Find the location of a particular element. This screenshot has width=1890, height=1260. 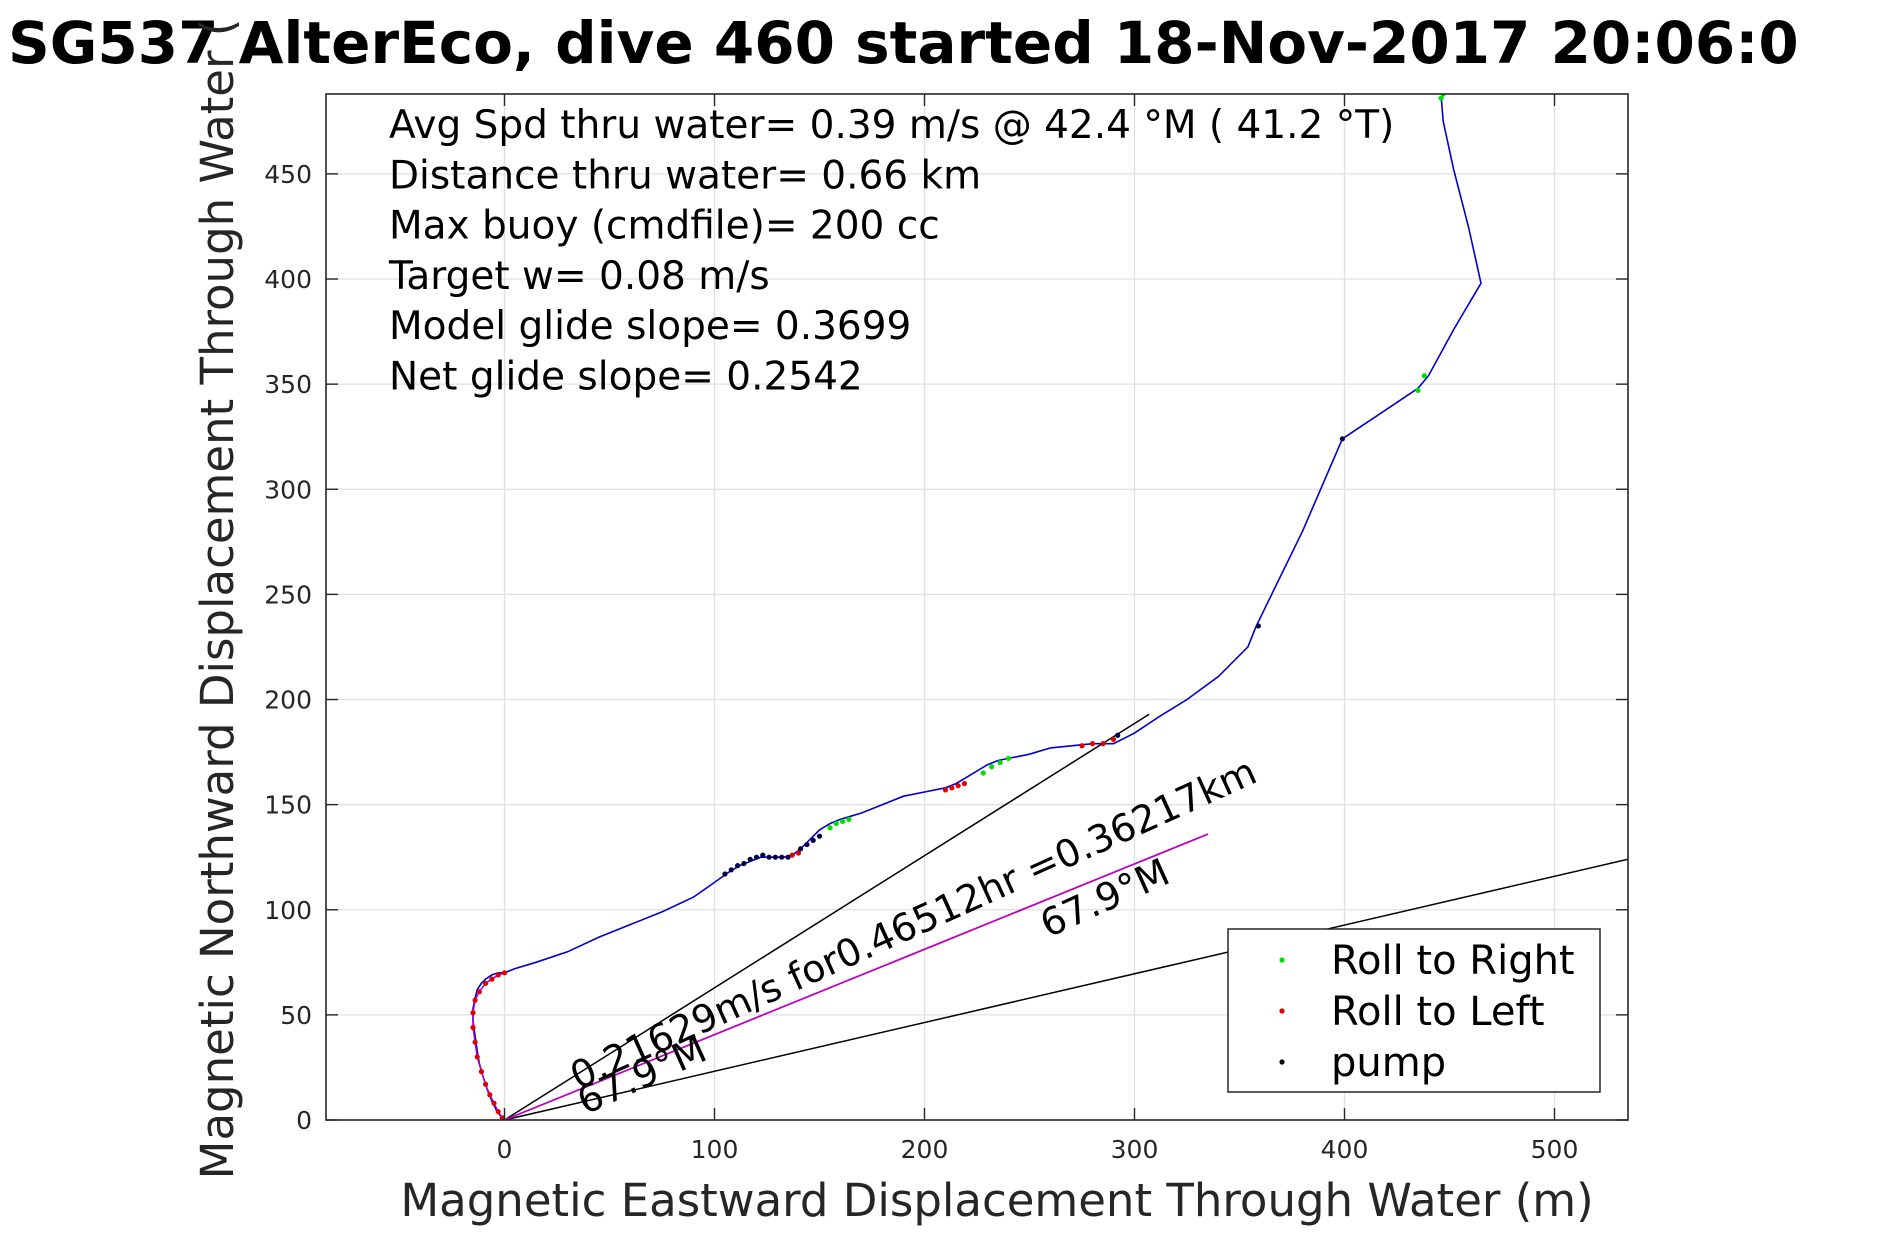

legend: Roll to Right Roll to Left pump is located at coordinates (1414, 1010).